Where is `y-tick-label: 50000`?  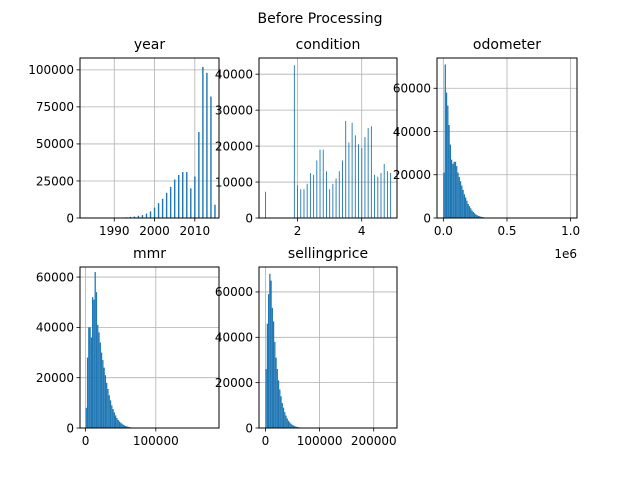 y-tick-label: 50000 is located at coordinates (55, 144).